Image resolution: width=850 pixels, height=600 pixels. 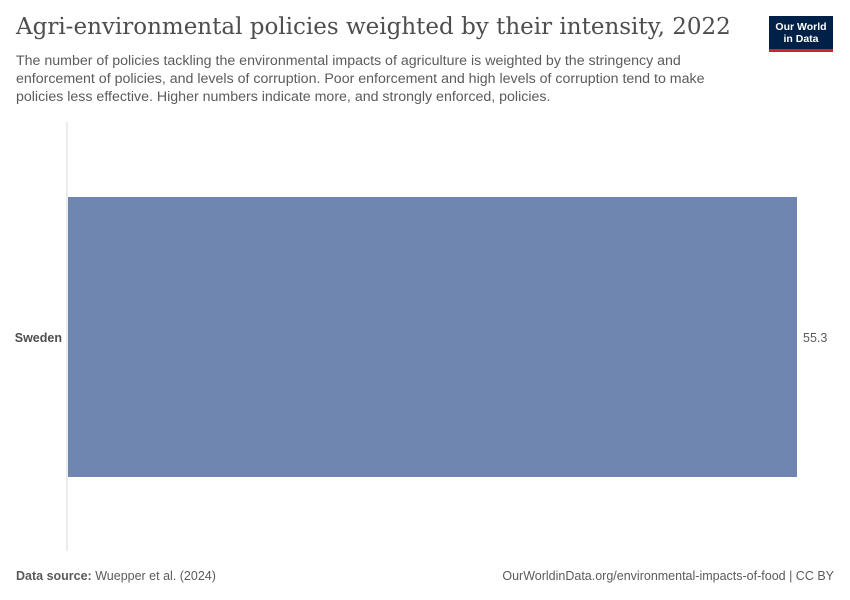 I want to click on value-label: 55.3, so click(x=815, y=338).